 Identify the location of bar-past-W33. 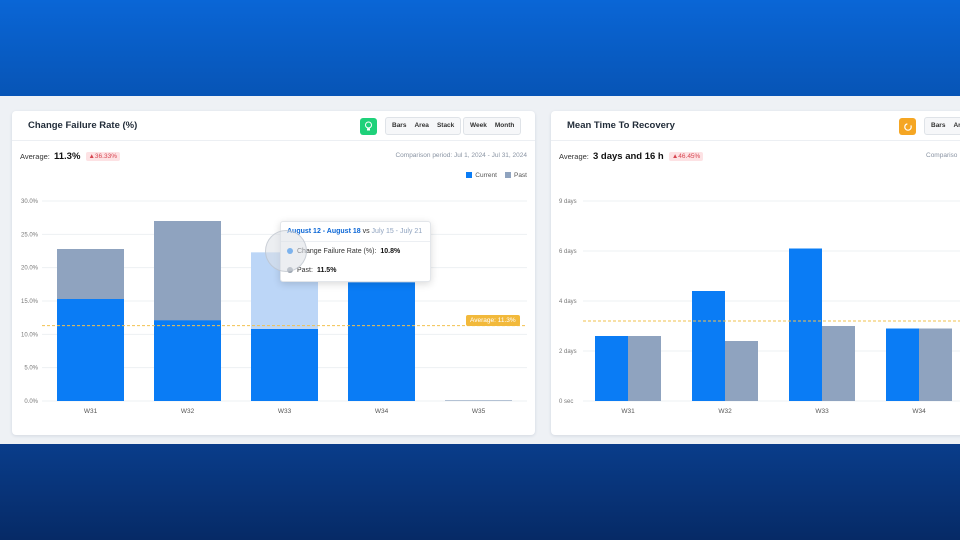
(838, 363).